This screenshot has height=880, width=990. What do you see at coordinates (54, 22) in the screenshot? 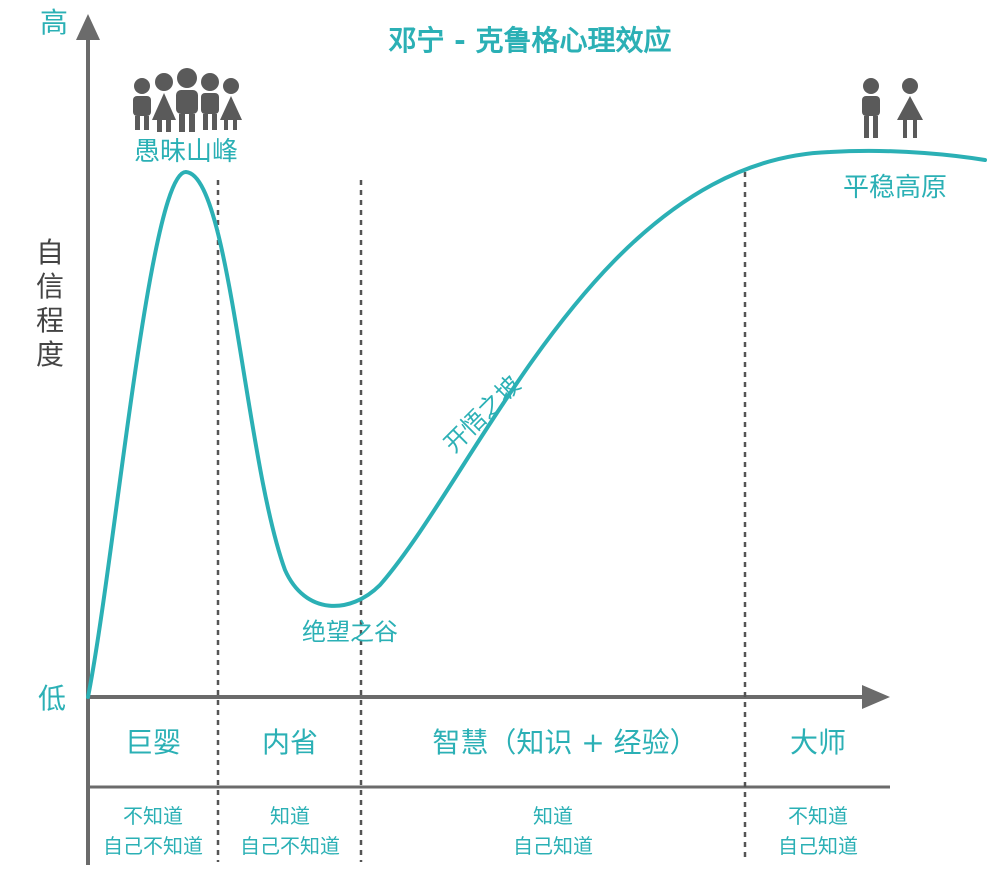
I see `y-high-label: 高` at bounding box center [54, 22].